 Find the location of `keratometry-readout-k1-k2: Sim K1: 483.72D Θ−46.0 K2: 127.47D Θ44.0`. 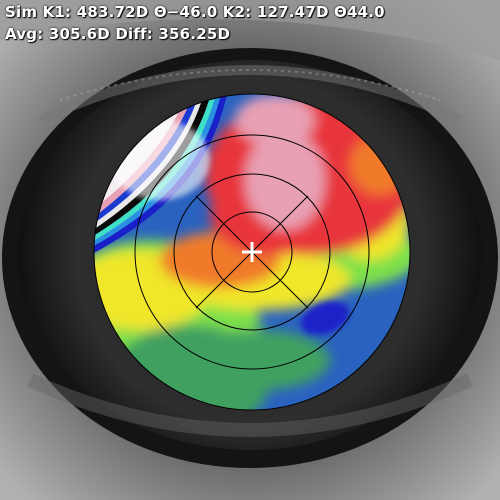

keratometry-readout-k1-k2: Sim K1: 483.72D Θ−46.0 K2: 127.47D Θ44.0 is located at coordinates (195, 12).